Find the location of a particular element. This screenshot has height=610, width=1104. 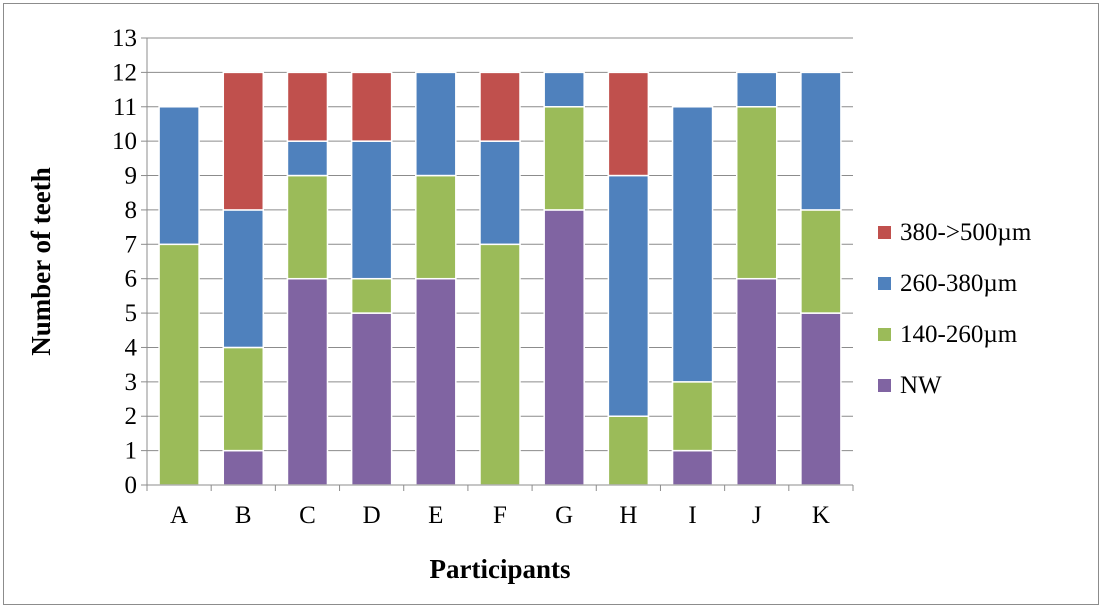

x-tick-label: D is located at coordinates (372, 515).